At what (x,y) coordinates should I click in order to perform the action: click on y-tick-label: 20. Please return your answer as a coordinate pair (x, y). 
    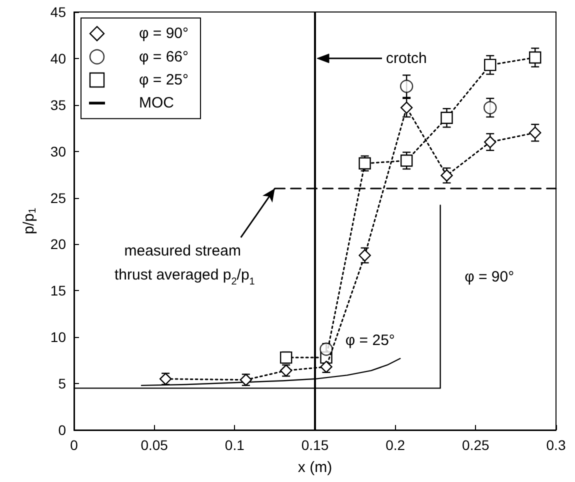
    Looking at the image, I should click on (58, 244).